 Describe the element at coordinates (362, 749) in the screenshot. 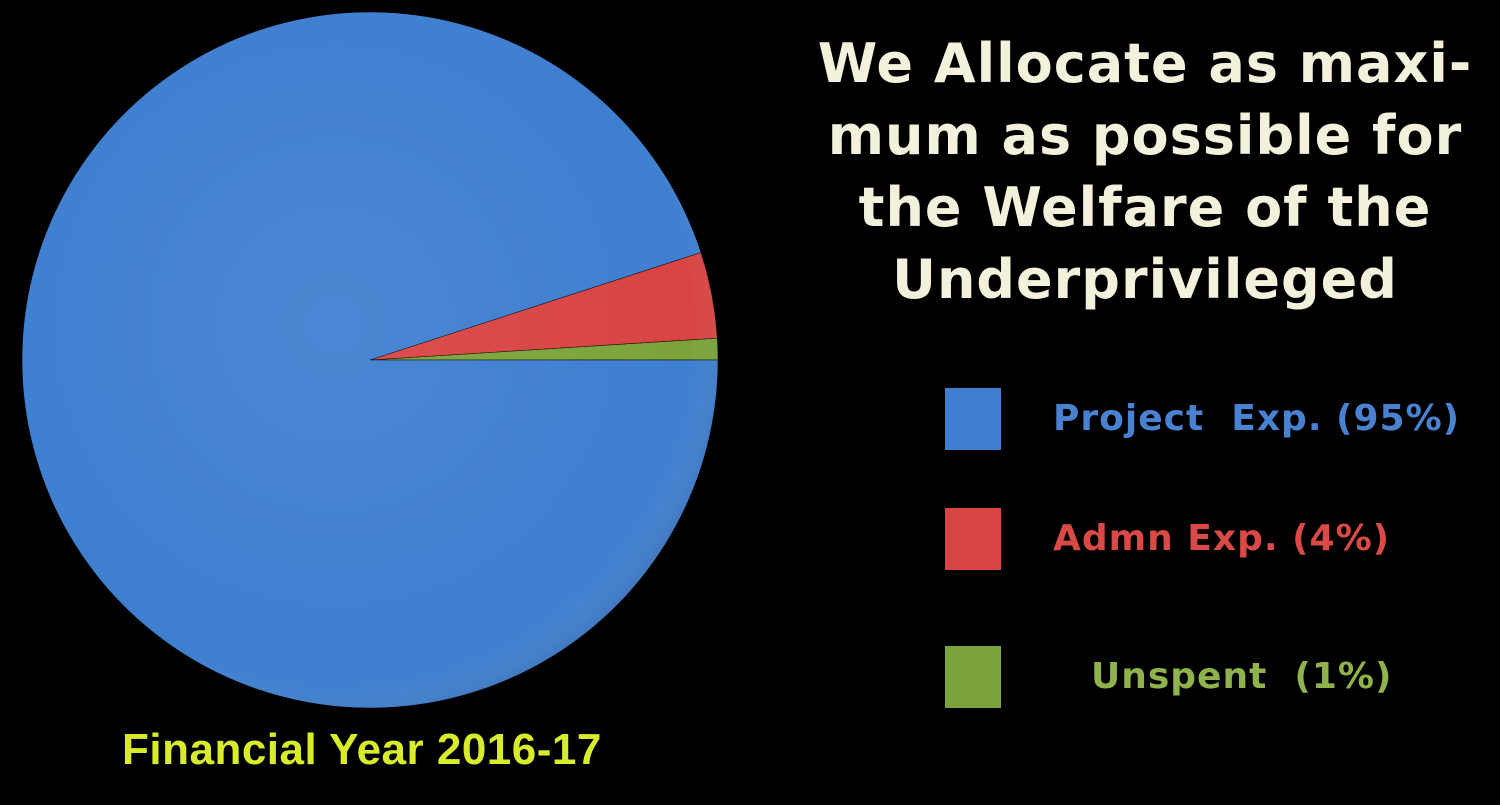

I see `financial-year-label: Financial Year 2016-17` at that location.